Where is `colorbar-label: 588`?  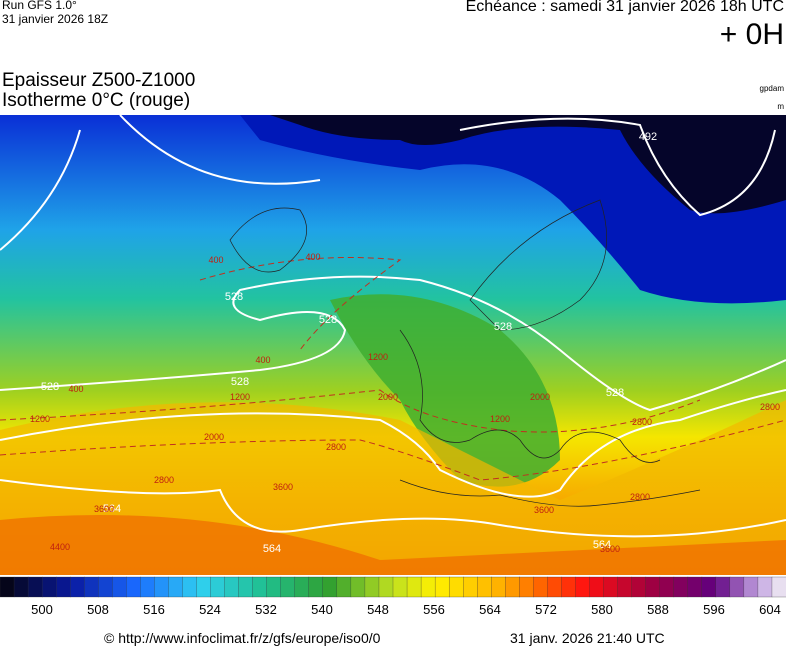 colorbar-label: 588 is located at coordinates (658, 609).